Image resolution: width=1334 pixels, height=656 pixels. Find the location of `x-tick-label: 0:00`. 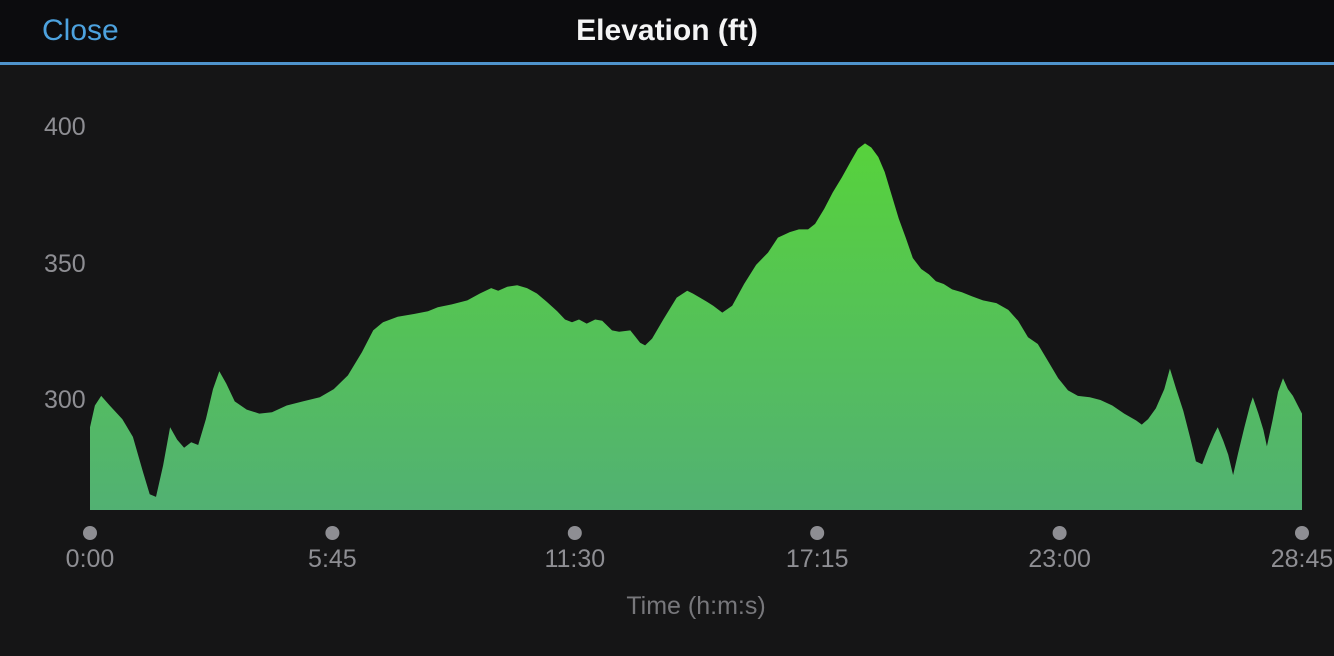

x-tick-label: 0:00 is located at coordinates (90, 559).